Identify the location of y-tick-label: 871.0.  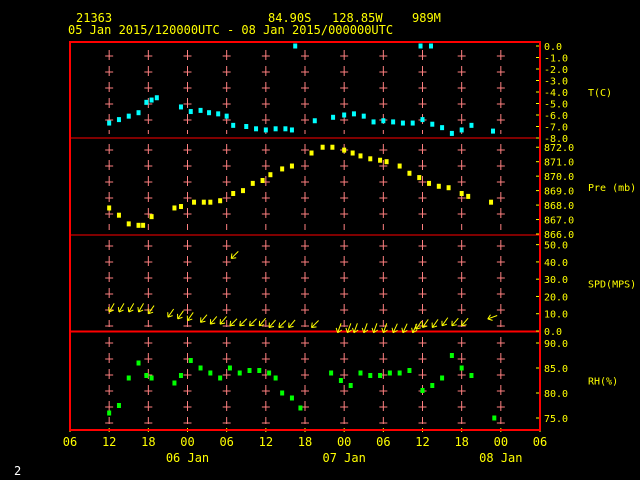
(559, 163).